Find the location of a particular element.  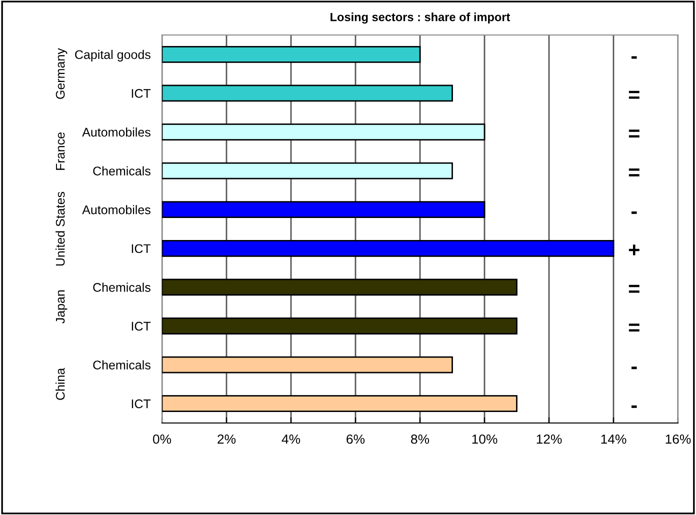

x-tick-label: 2% is located at coordinates (227, 439).